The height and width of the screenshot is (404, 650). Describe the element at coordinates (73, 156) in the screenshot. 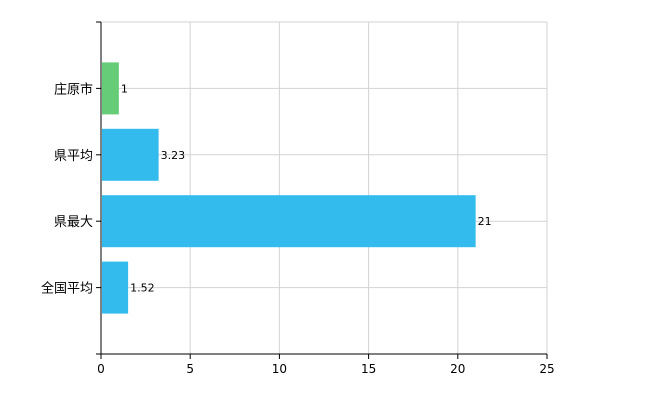

I see `category-label: 県平均` at that location.